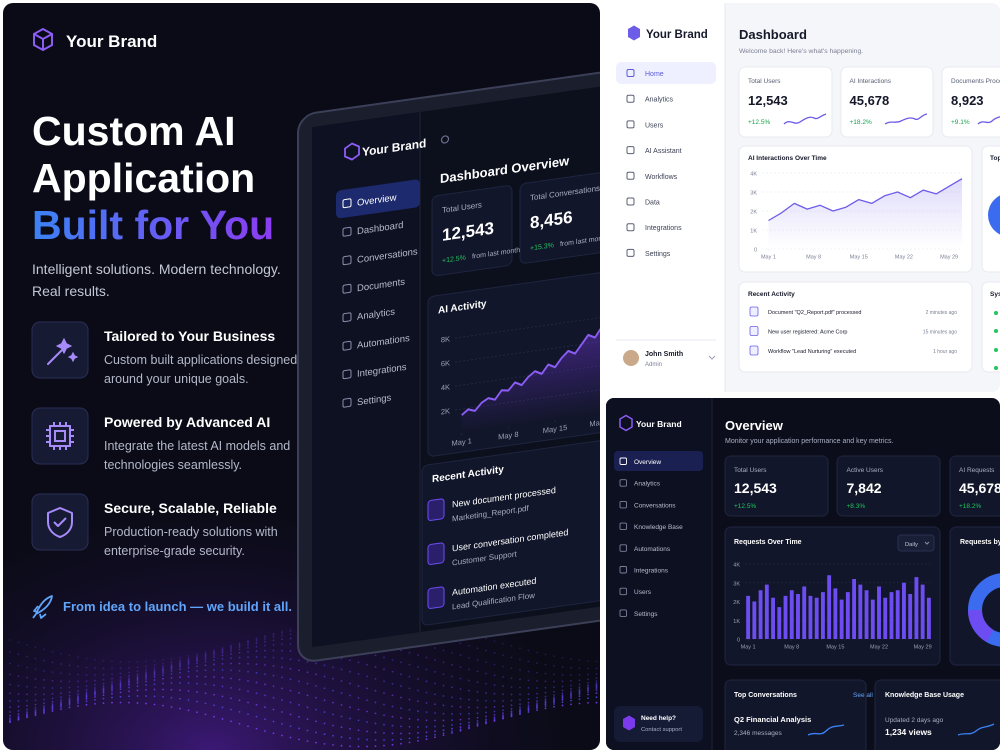 The height and width of the screenshot is (750, 1000). I want to click on x-tick-label: May 8, so click(508, 436).